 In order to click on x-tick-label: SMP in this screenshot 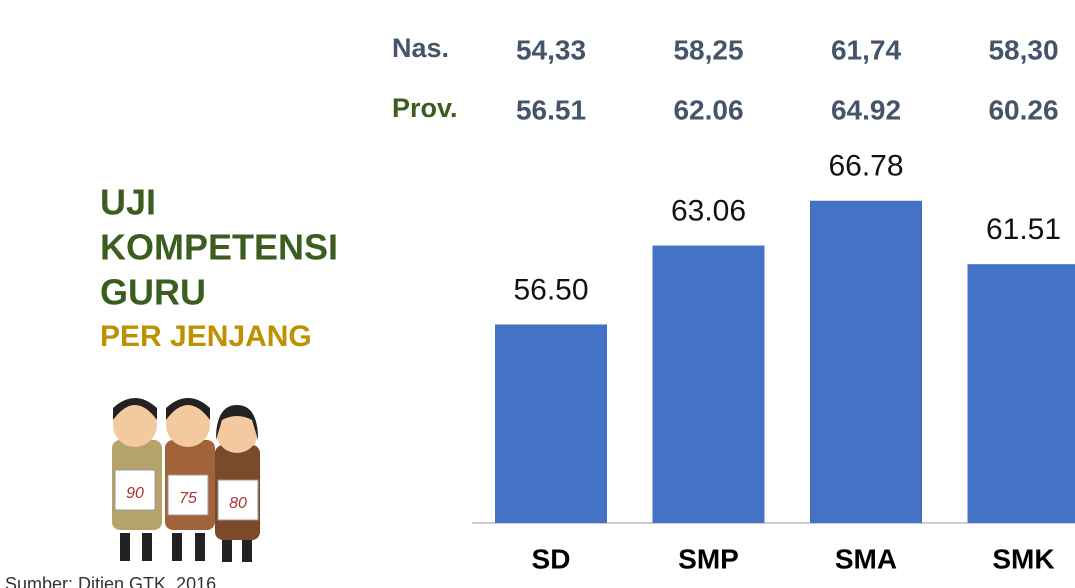, I will do `click(708, 558)`.